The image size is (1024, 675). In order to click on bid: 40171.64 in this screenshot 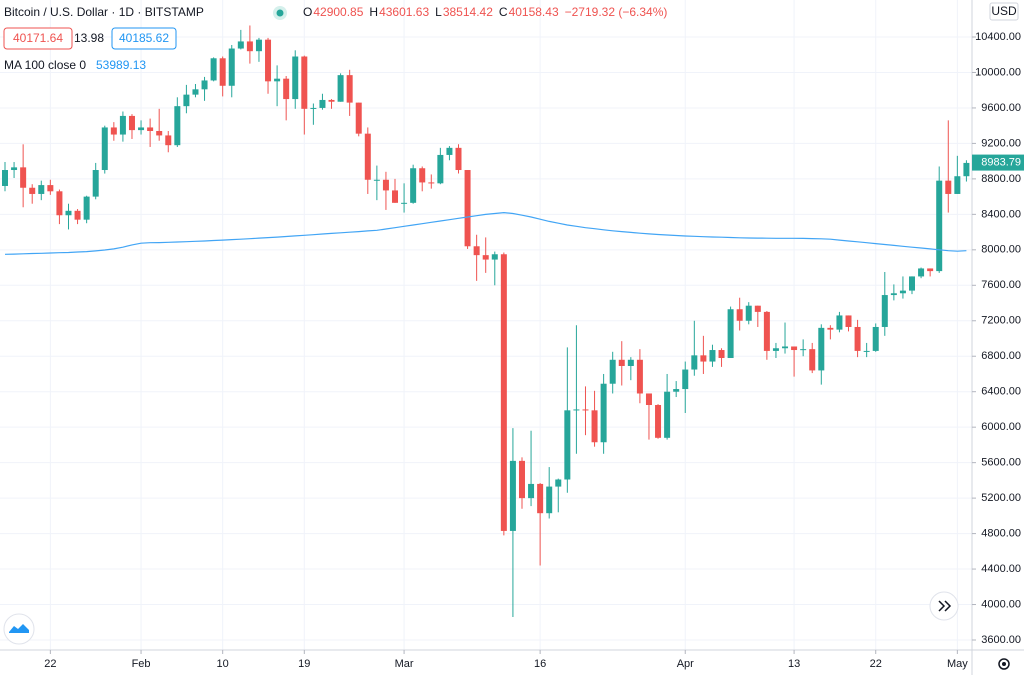, I will do `click(38, 38)`.